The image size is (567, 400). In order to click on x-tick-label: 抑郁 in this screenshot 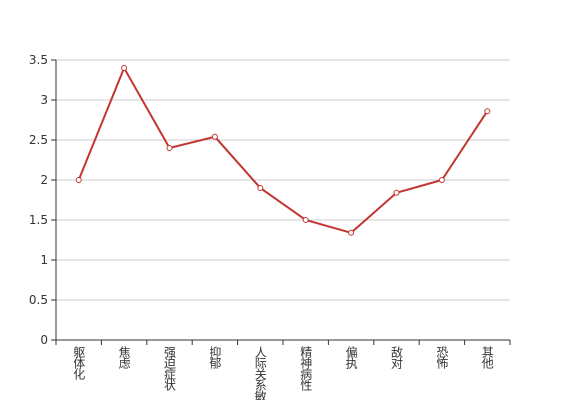, I will do `click(215, 357)`.